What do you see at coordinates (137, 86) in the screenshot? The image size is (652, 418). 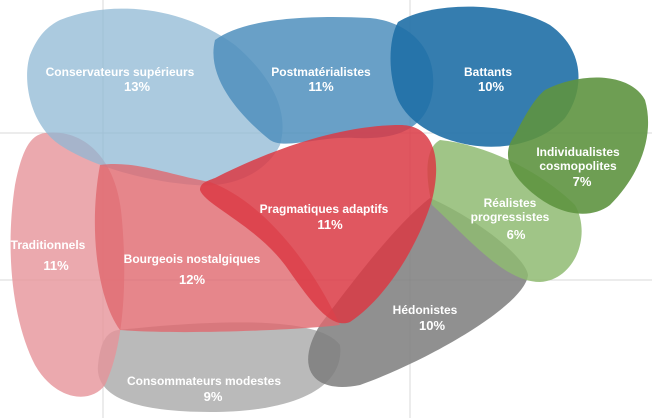 I see `pct-conservateurs: 13%` at bounding box center [137, 86].